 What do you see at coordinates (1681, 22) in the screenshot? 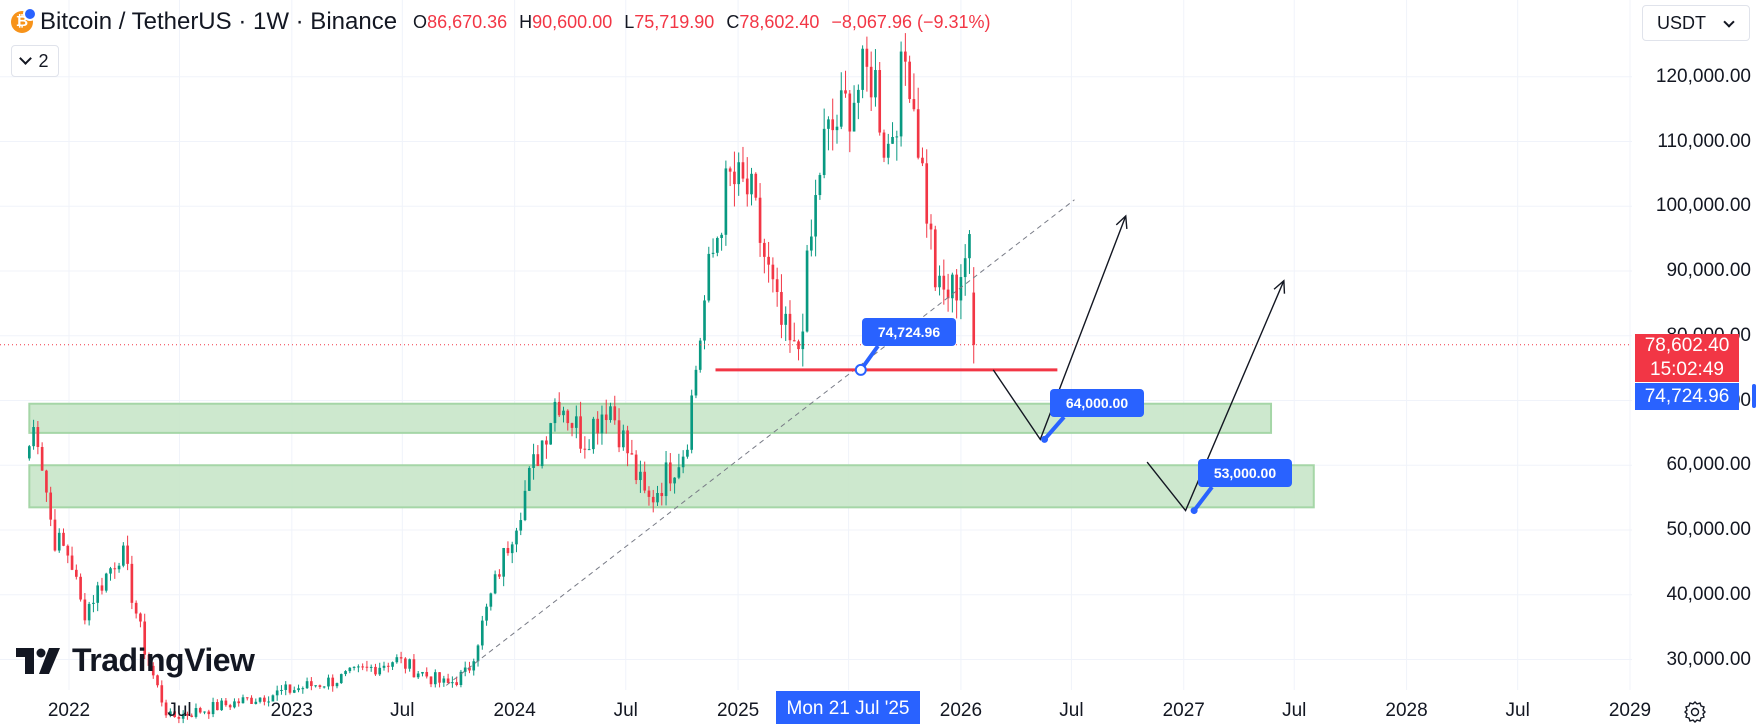
I see `currency-value: USDT` at bounding box center [1681, 22].